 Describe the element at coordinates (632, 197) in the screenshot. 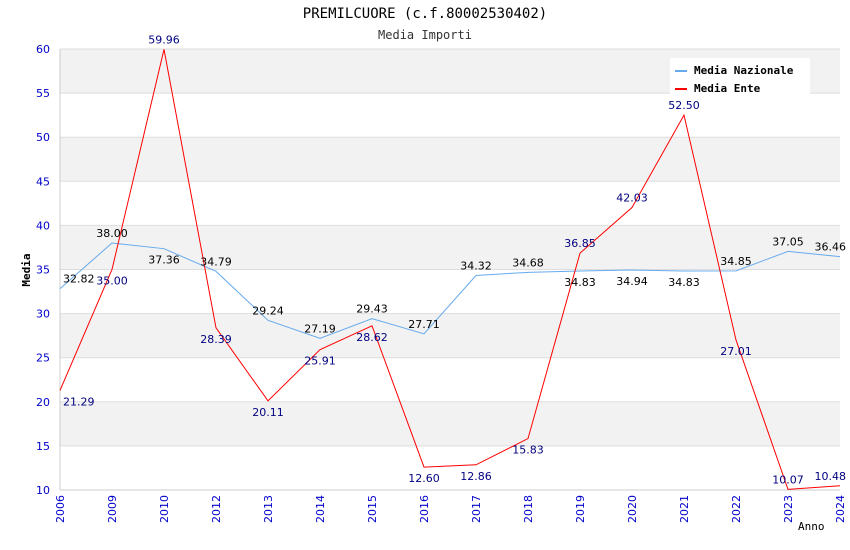

I see `data-label-ente: 42.03` at that location.